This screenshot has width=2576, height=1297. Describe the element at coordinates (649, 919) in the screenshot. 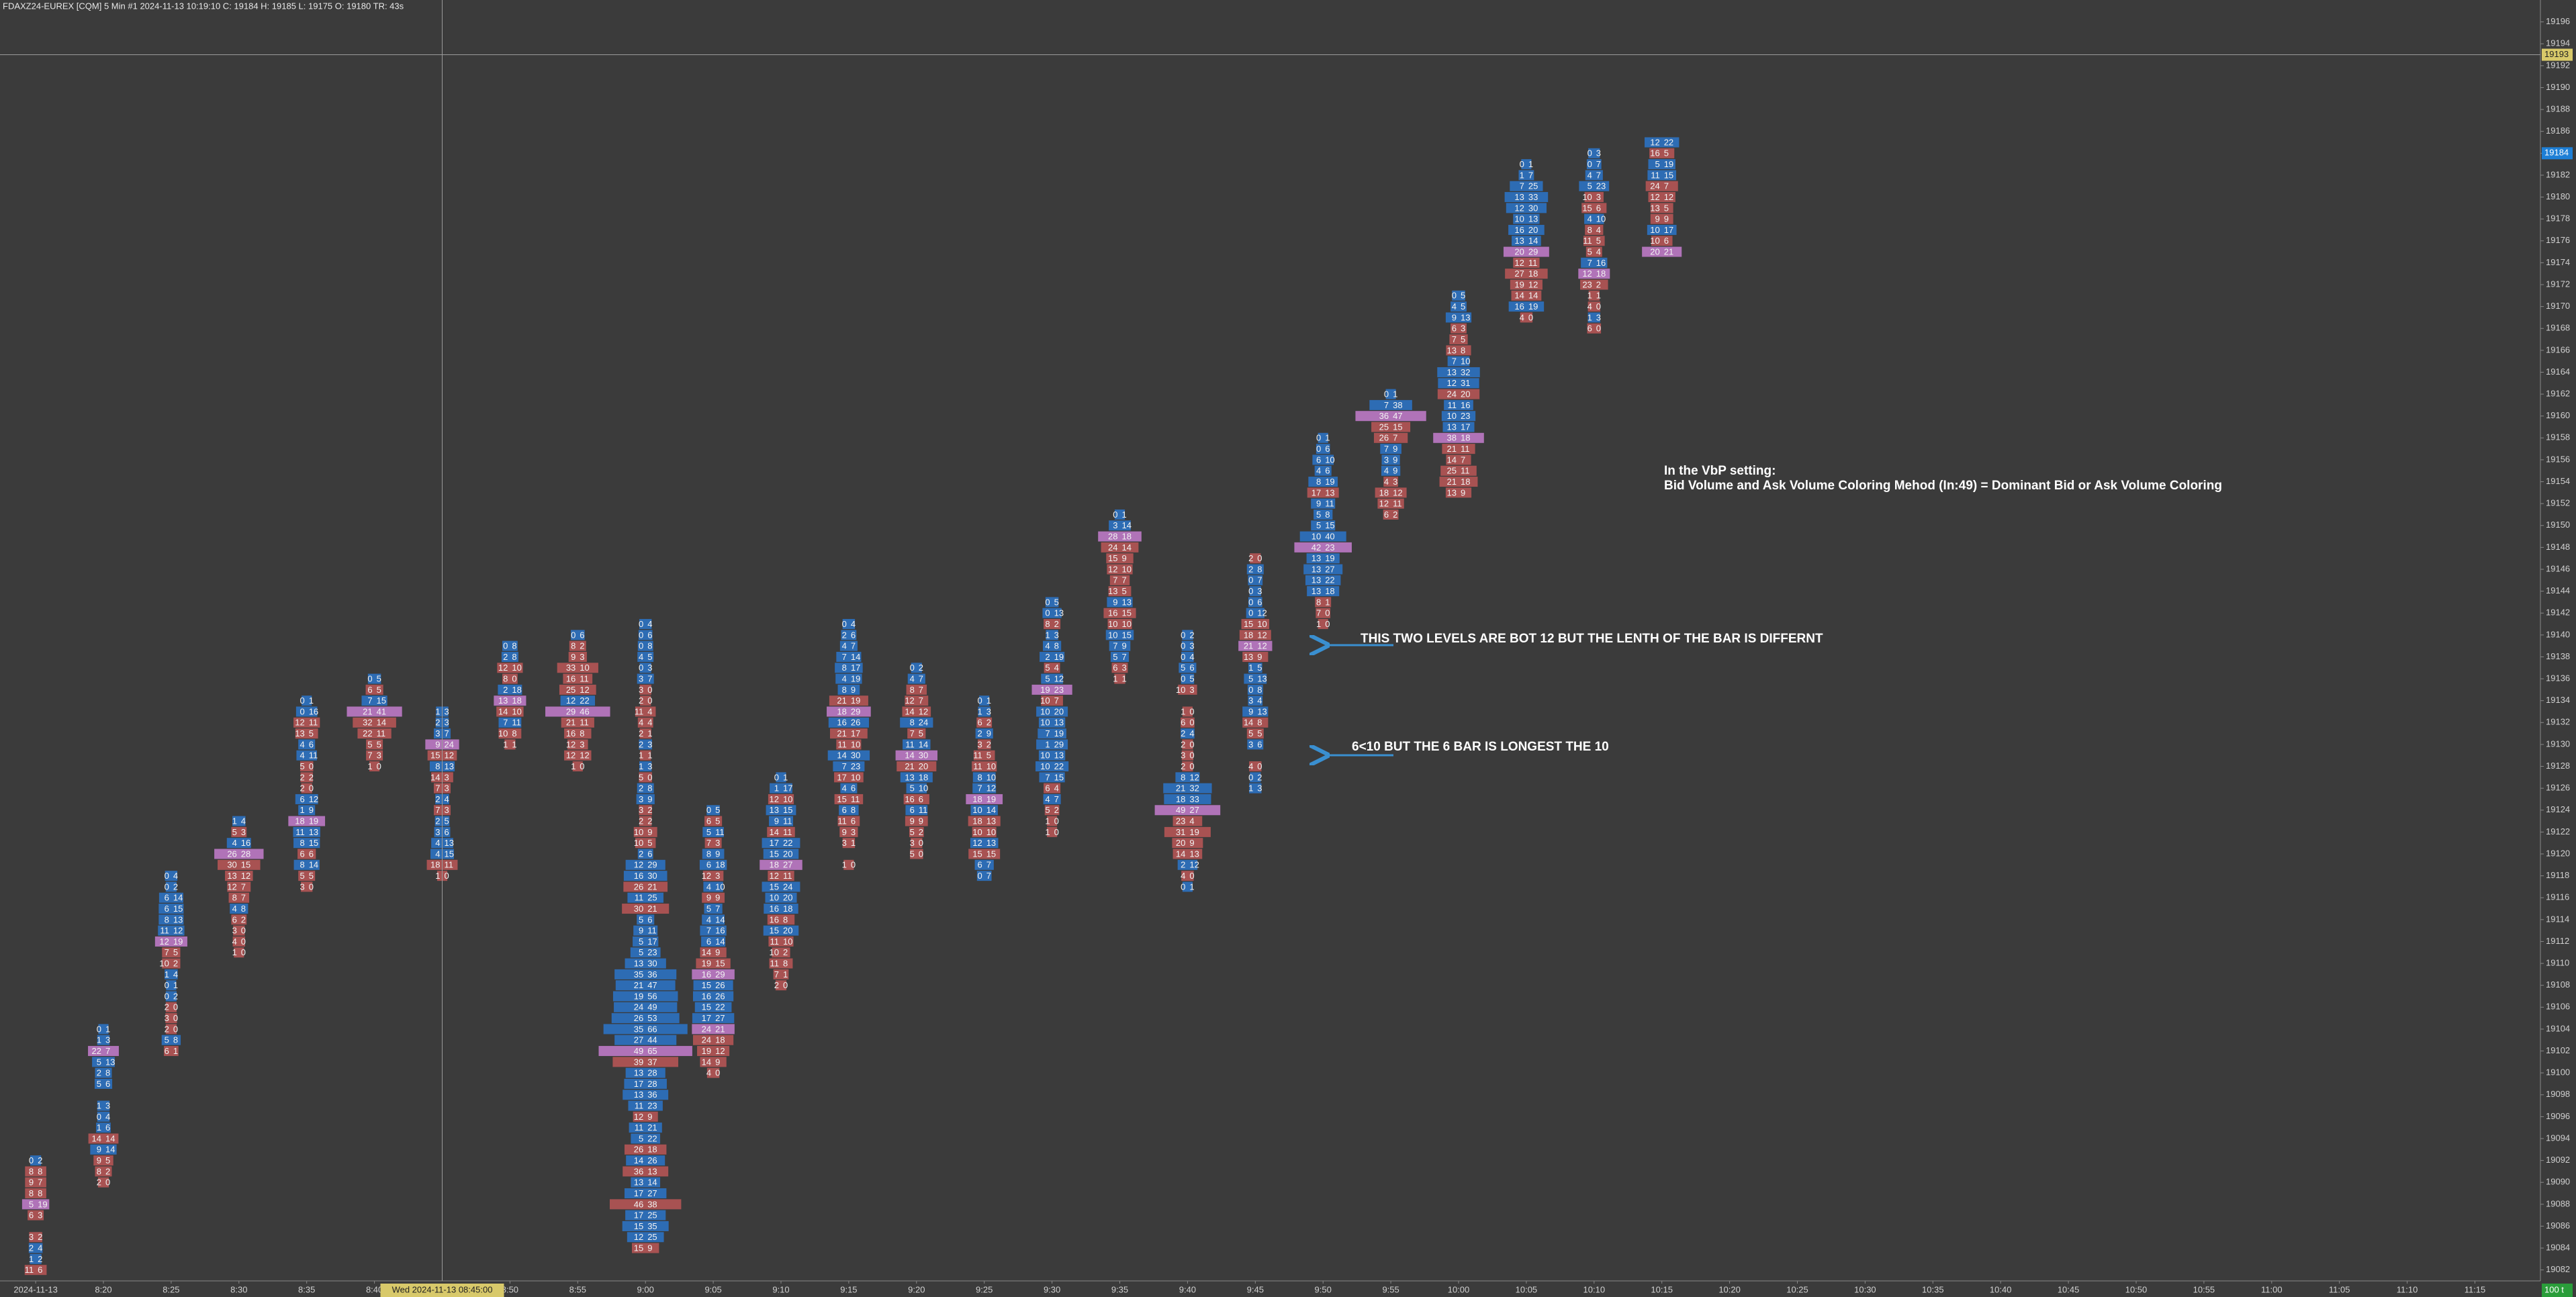

I see `ask-volume: 6` at that location.